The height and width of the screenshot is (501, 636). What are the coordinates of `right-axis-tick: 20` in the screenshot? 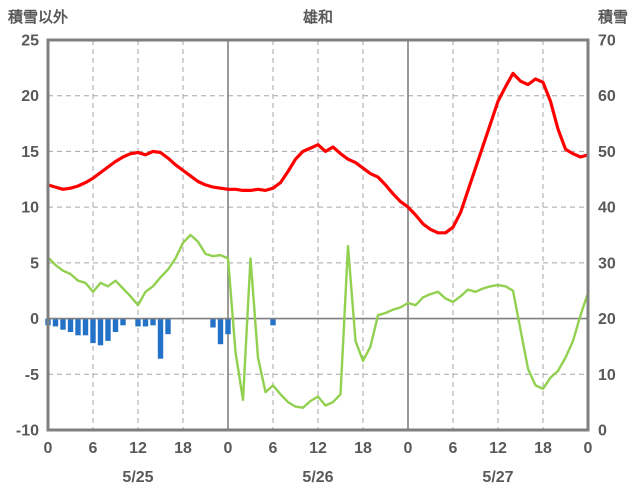 It's located at (607, 319).